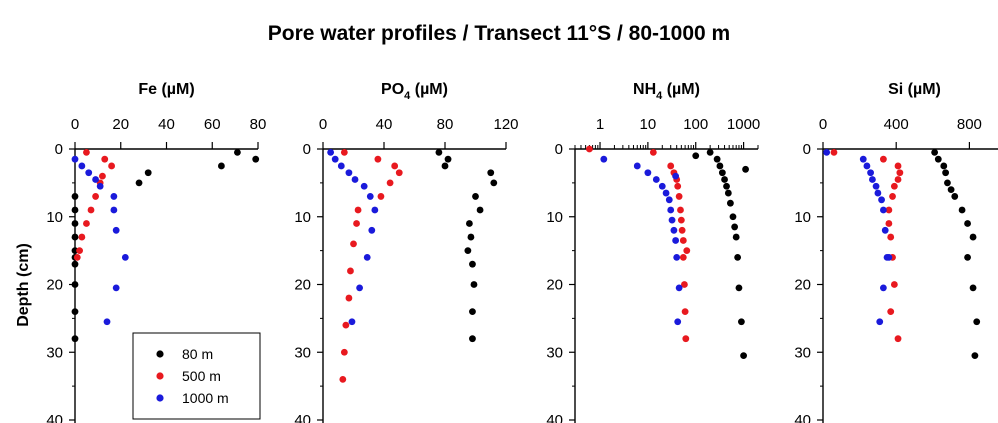  What do you see at coordinates (505, 124) in the screenshot?
I see `x-tick-label: 120` at bounding box center [505, 124].